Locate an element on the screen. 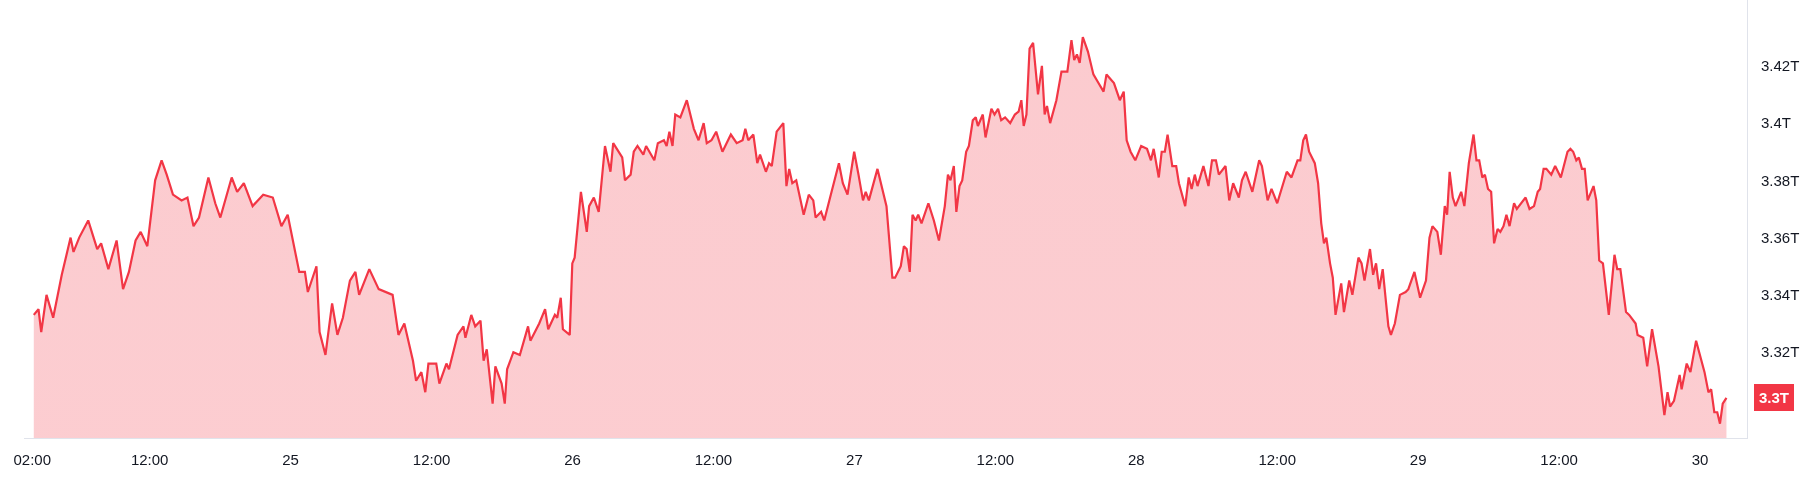 This screenshot has width=1811, height=486. x-tick-label: 27 is located at coordinates (854, 459).